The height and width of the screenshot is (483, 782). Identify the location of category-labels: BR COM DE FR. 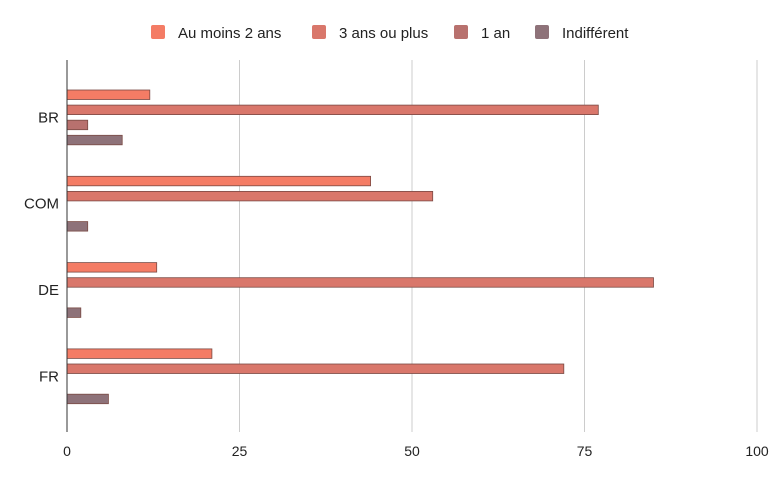
(41, 247).